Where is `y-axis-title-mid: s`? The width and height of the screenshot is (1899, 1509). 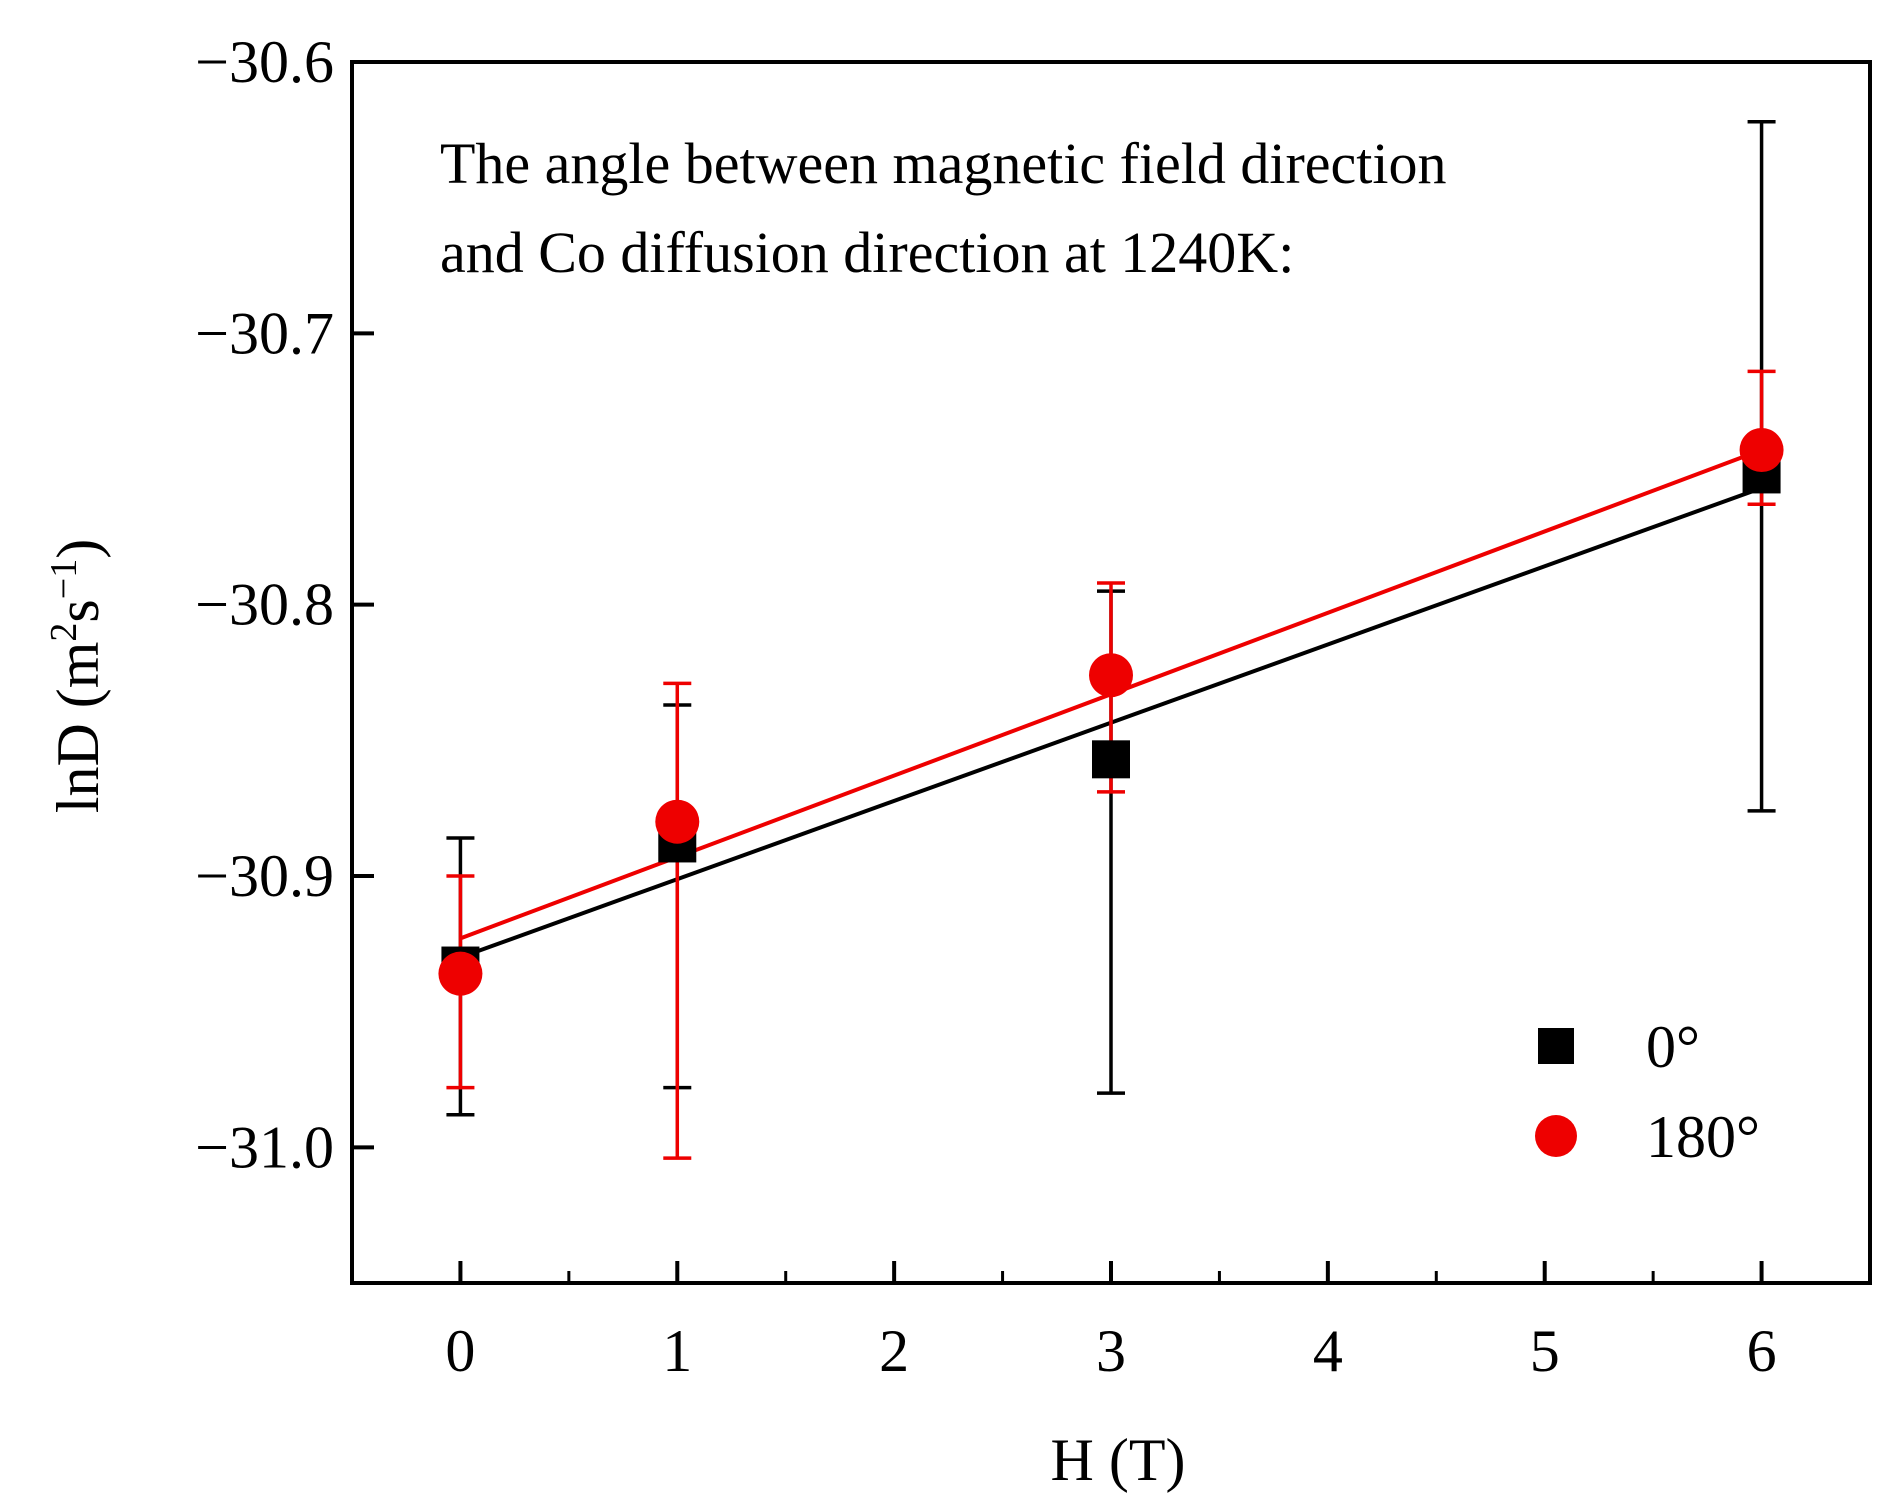
y-axis-title-mid: s is located at coordinates (78, 610).